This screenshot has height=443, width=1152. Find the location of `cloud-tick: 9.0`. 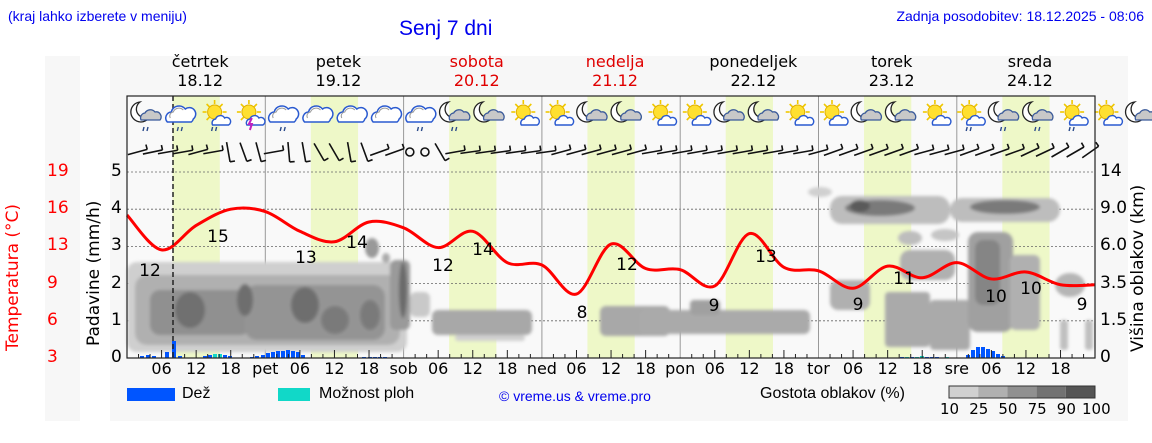

cloud-tick: 9.0 is located at coordinates (1114, 208).